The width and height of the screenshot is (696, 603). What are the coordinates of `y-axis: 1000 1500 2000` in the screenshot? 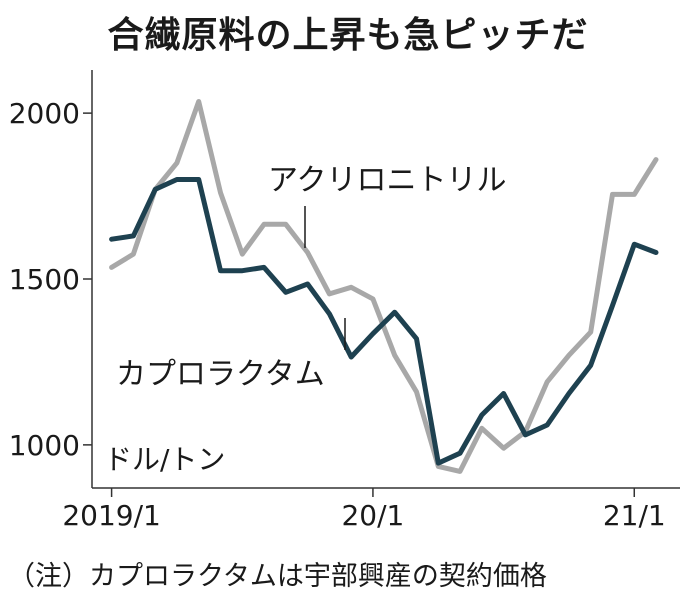 It's located at (51, 279).